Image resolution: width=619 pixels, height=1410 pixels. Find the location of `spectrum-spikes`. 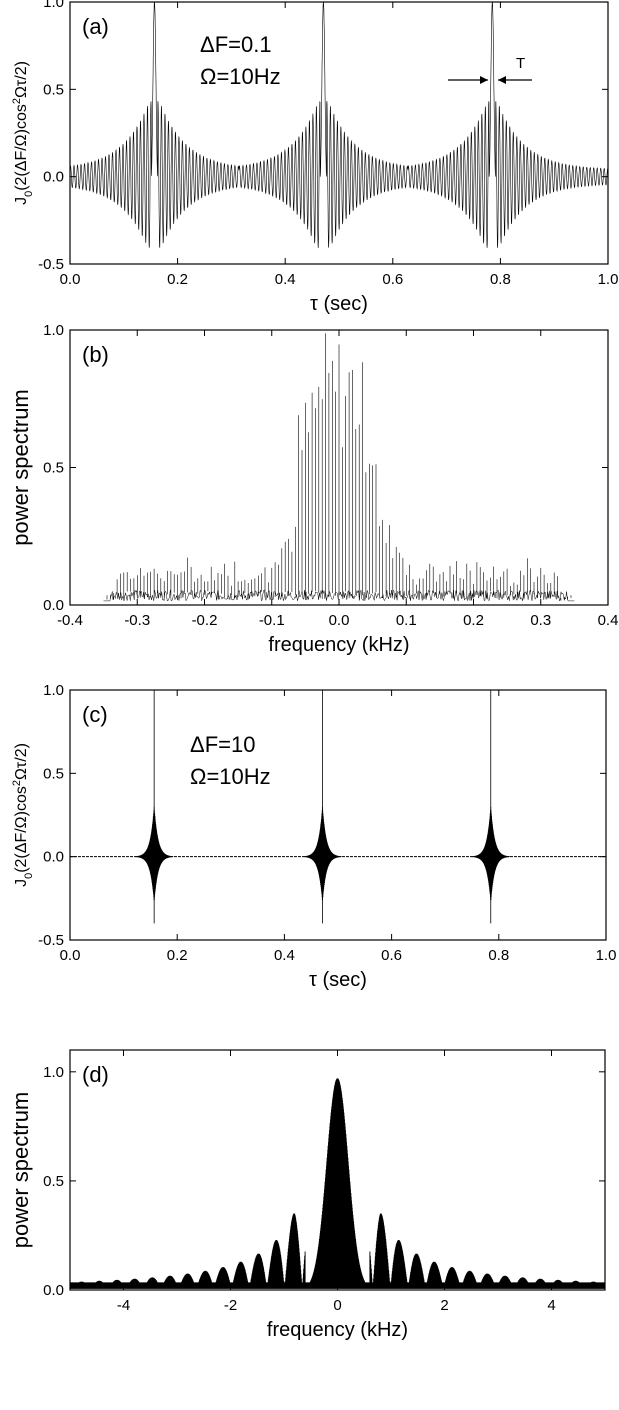

spectrum-spikes is located at coordinates (337, 467).